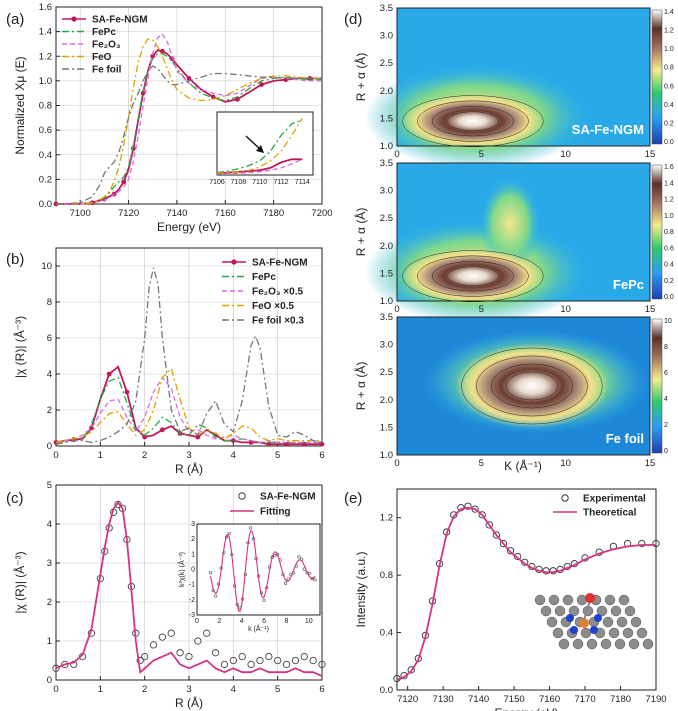  Describe the element at coordinates (275, 512) in the screenshot. I see `panel-c-legend-label: Fitting` at that location.